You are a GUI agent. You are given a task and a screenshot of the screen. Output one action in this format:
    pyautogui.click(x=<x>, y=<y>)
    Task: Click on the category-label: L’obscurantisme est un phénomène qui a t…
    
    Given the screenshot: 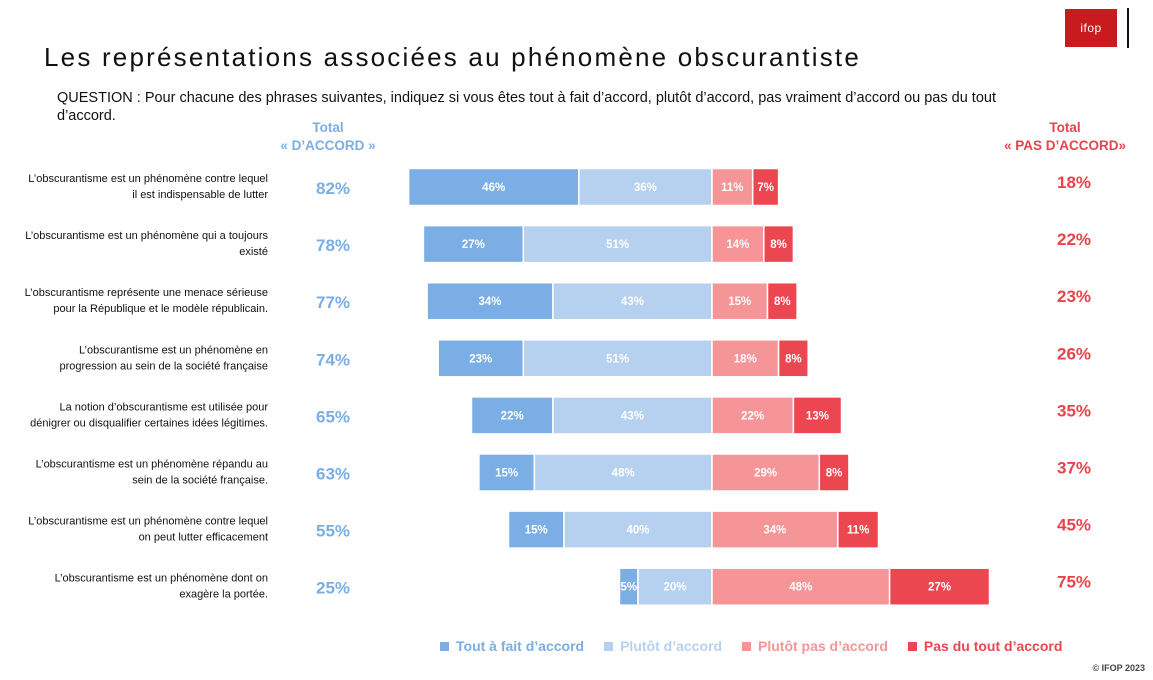 What is the action you would take?
    pyautogui.click(x=146, y=244)
    